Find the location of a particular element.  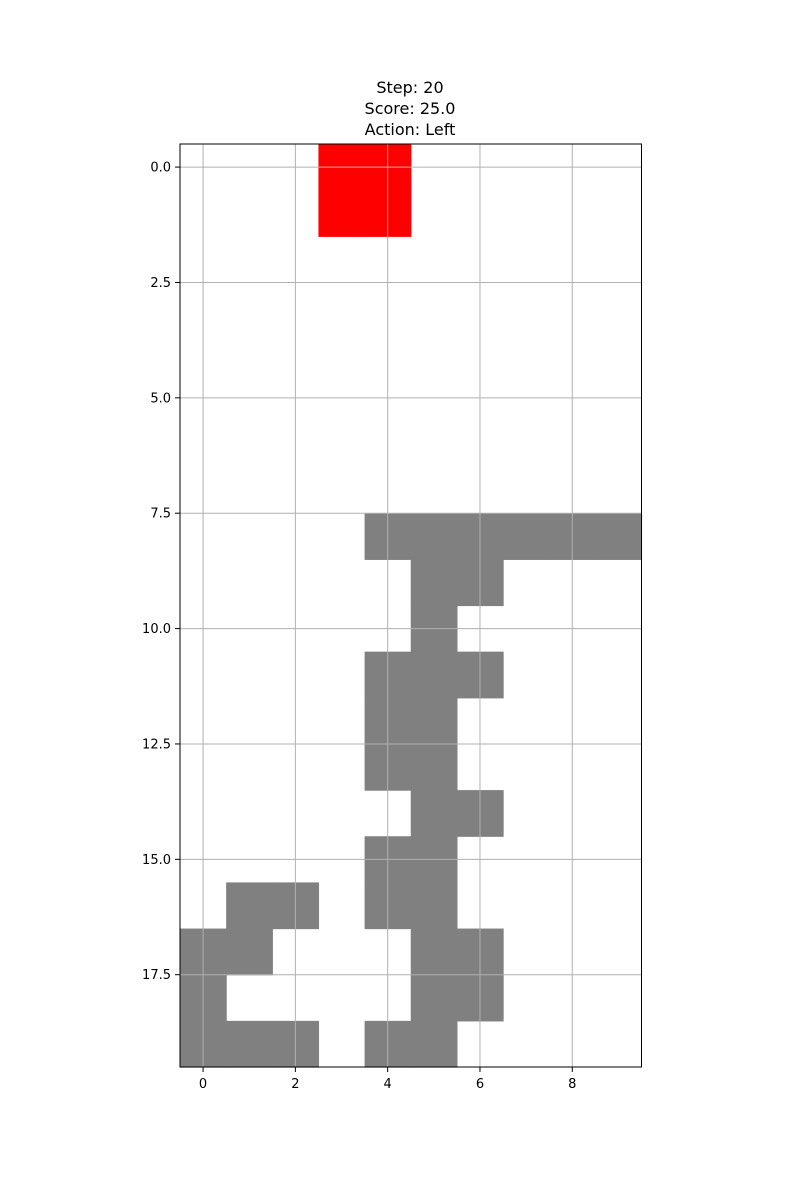

x-tick-label: 4 is located at coordinates (388, 1084).